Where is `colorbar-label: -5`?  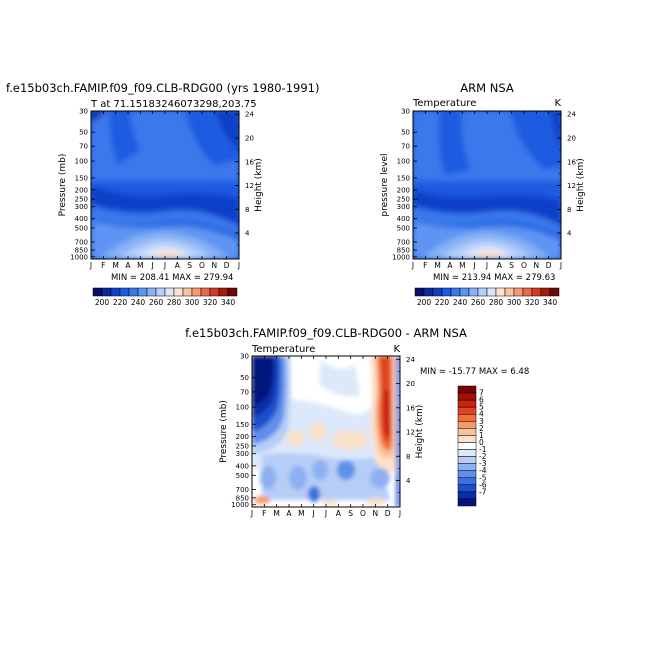
colorbar-label: -5 is located at coordinates (483, 477).